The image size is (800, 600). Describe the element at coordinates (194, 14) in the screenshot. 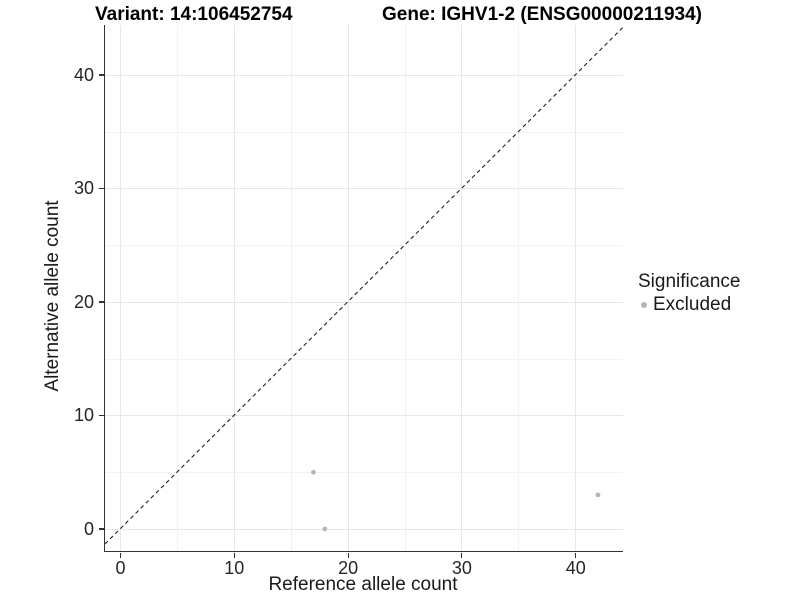

I see `plot-title-variant: Variant: 14:106452754` at that location.